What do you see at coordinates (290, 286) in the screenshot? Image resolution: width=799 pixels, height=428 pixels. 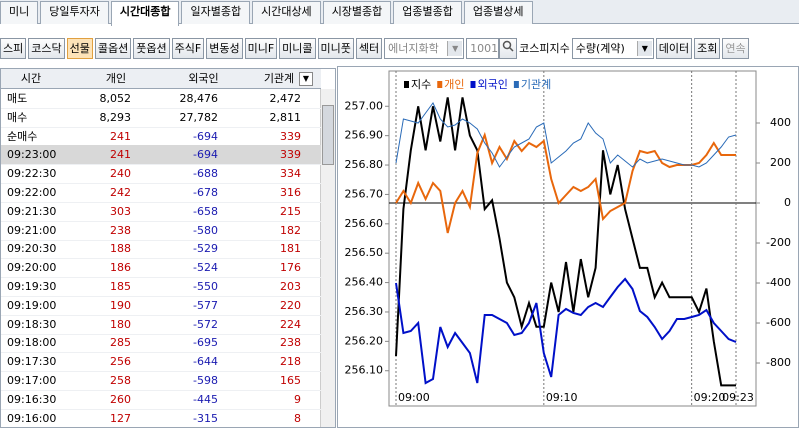 I see `table-cell: 203` at bounding box center [290, 286].